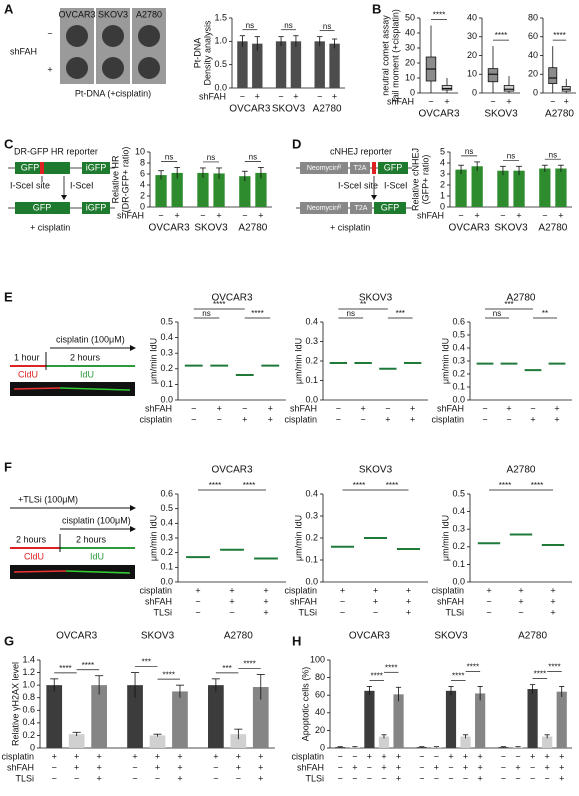 The width and height of the screenshot is (579, 796). Describe the element at coordinates (385, 55) in the screenshot. I see `y-axis-label: neutral comet assay` at that location.